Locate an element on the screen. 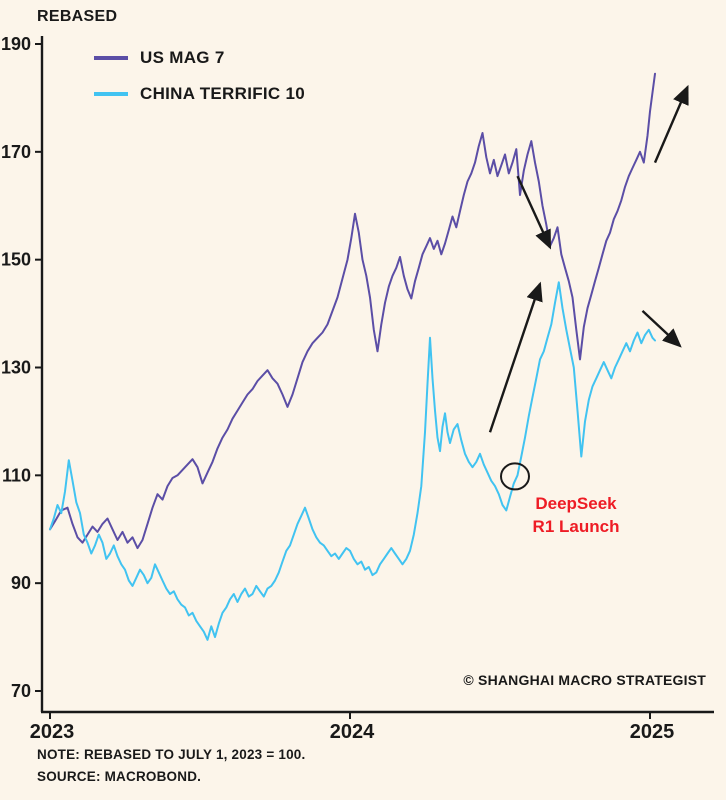 The image size is (726, 800). us-mag7-legend-label: US MAG 7 is located at coordinates (182, 57).